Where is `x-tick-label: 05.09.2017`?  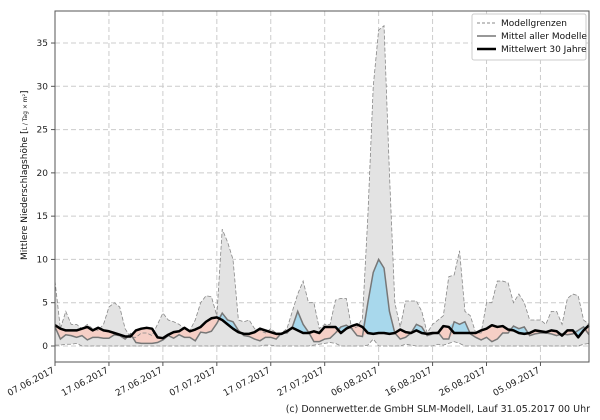
x-tick-label: 05.09.2017 is located at coordinates (517, 382).